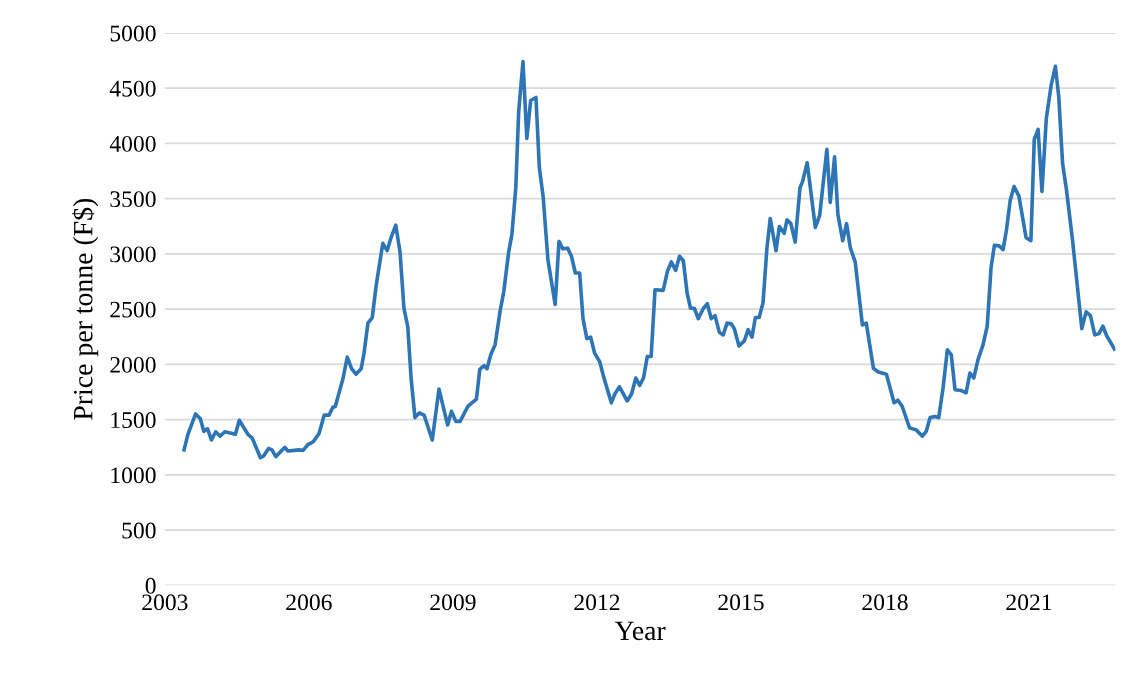 The width and height of the screenshot is (1137, 687). Describe the element at coordinates (150, 585) in the screenshot. I see `y-tick-label: 0` at that location.